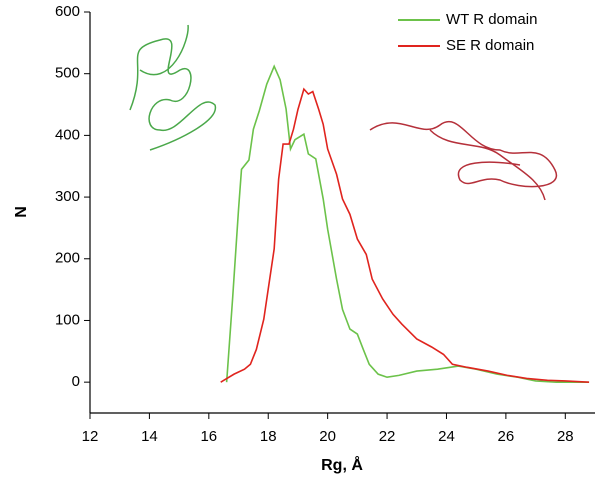 The height and width of the screenshot is (489, 600). What do you see at coordinates (490, 45) in the screenshot?
I see `legend-label: SE R domain` at bounding box center [490, 45].